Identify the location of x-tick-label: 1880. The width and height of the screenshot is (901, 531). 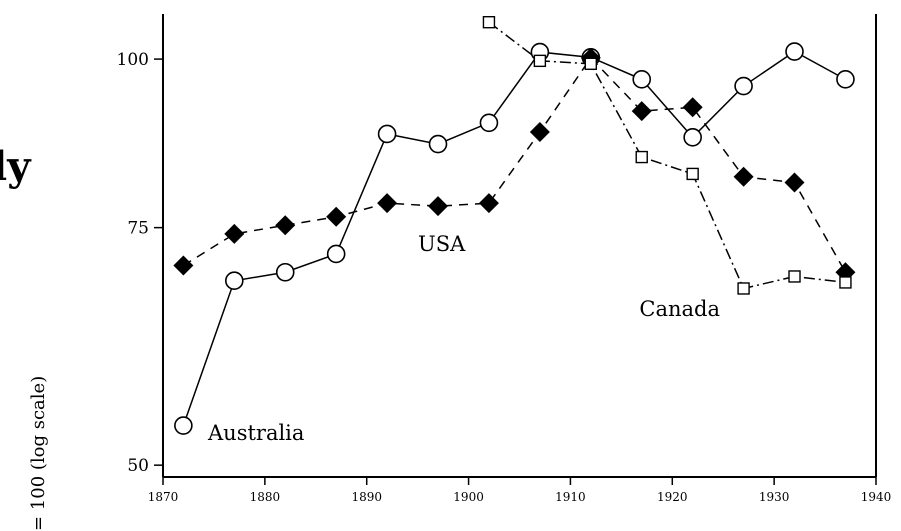
(265, 497).